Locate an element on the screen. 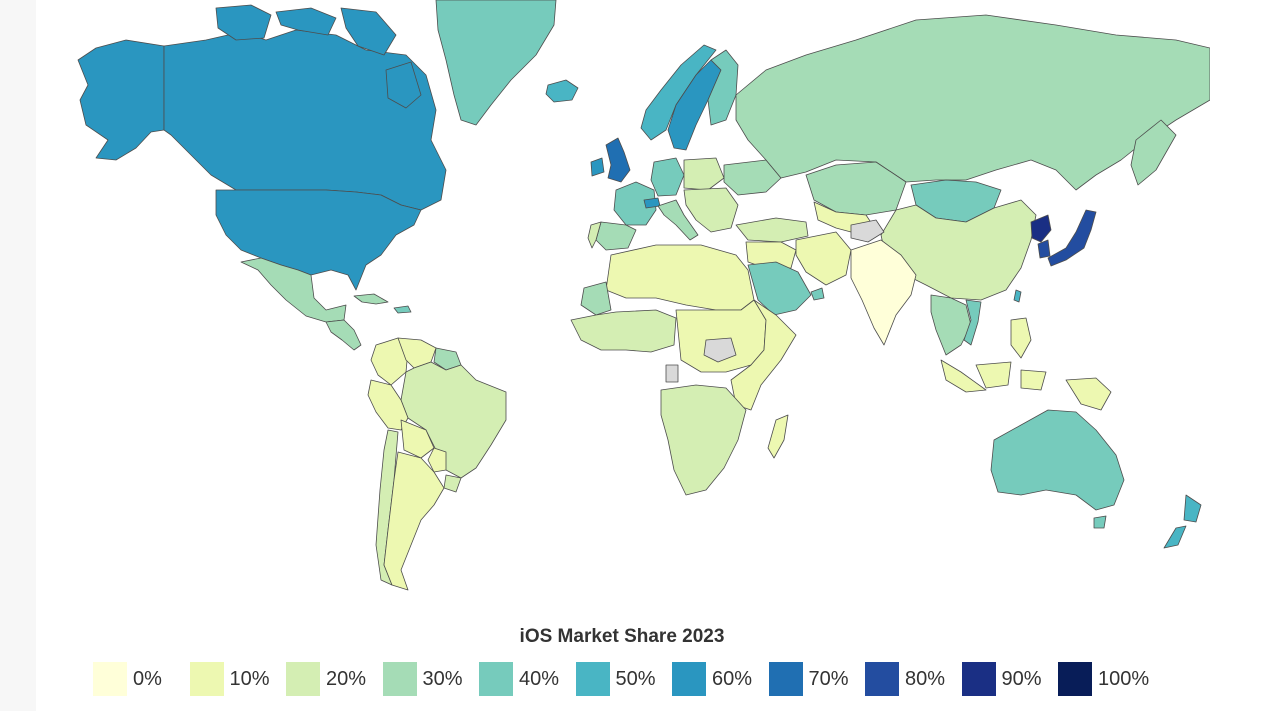 This screenshot has height=711, width=1264. region-alaska is located at coordinates (121, 100).